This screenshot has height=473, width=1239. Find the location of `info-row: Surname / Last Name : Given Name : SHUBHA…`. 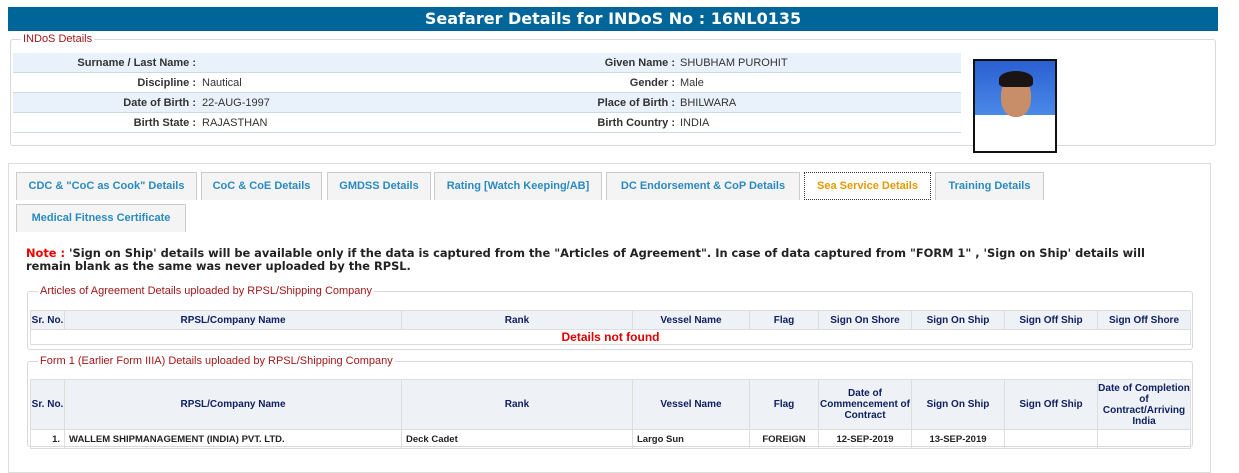

info-row: Surname / Last Name : Given Name : SHUBHA… is located at coordinates (487, 63).